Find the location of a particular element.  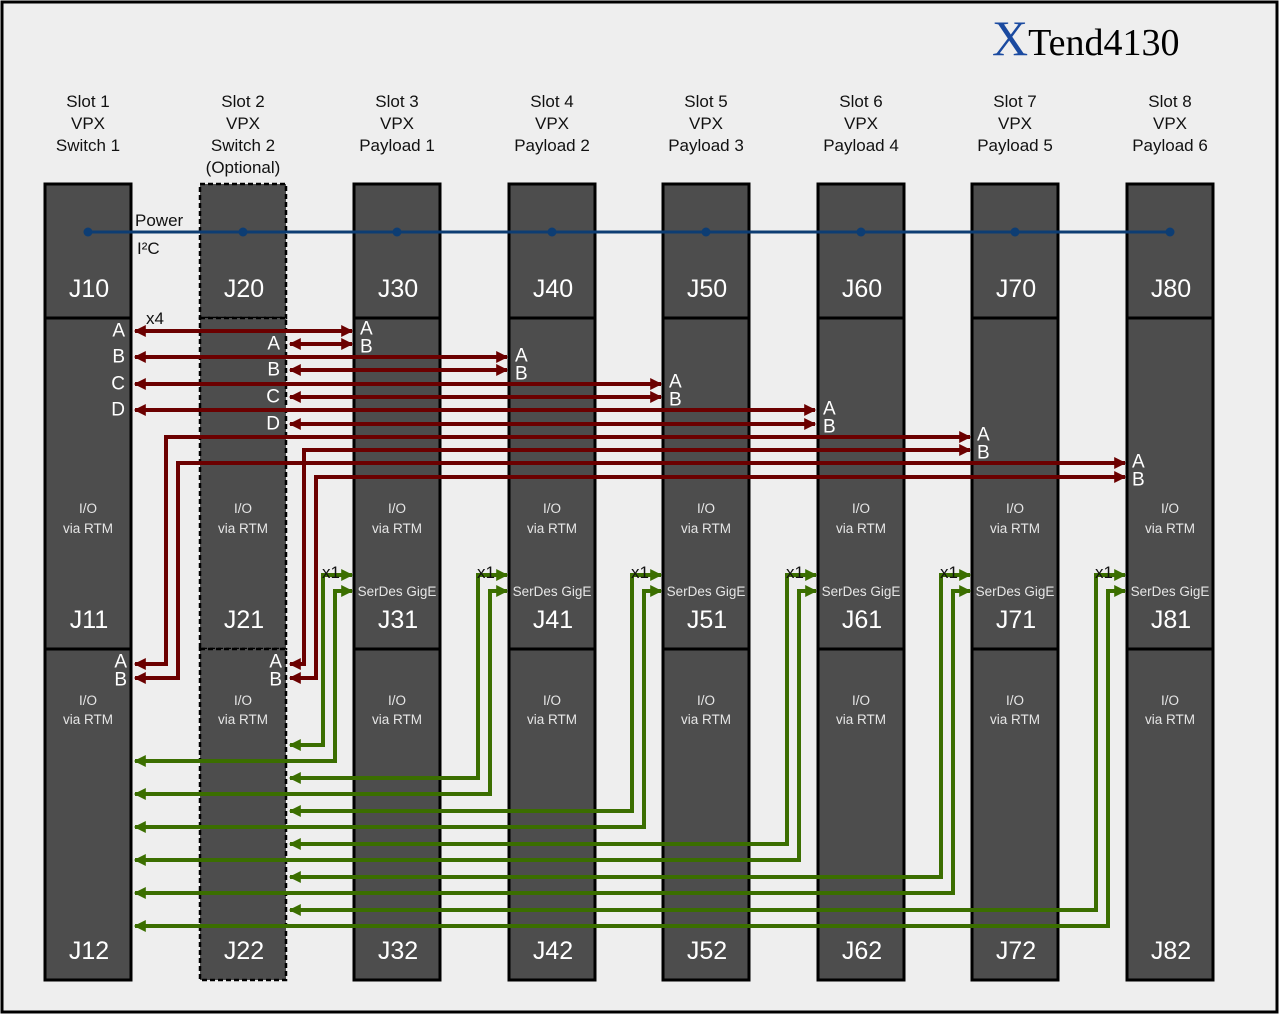

connector-label: J12 is located at coordinates (89, 951).